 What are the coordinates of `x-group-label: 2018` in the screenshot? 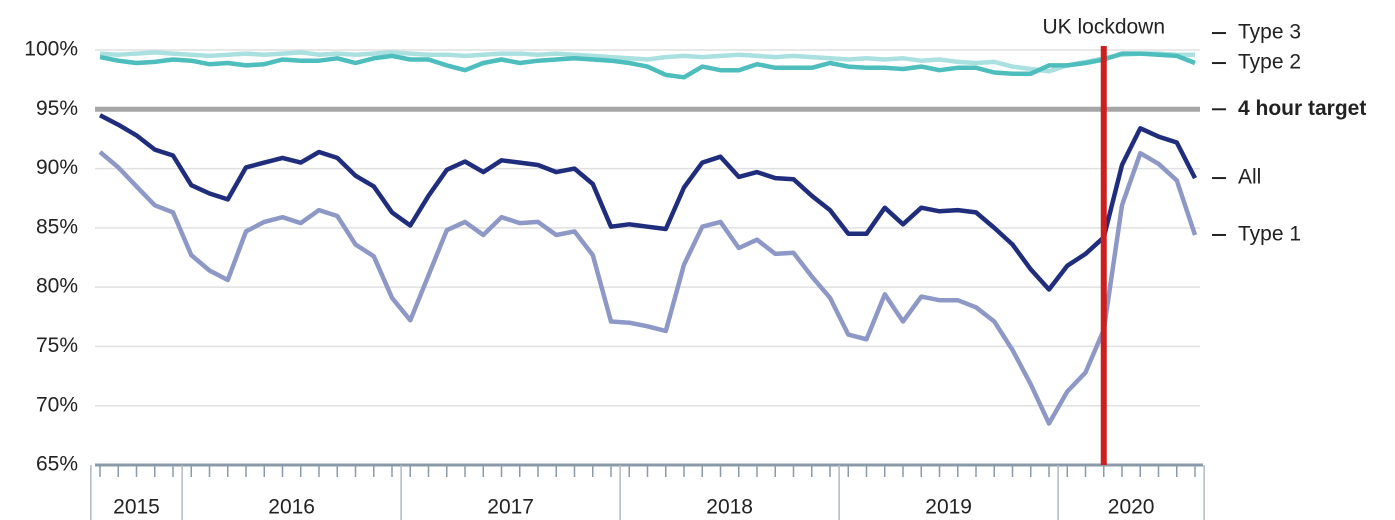 It's located at (729, 507).